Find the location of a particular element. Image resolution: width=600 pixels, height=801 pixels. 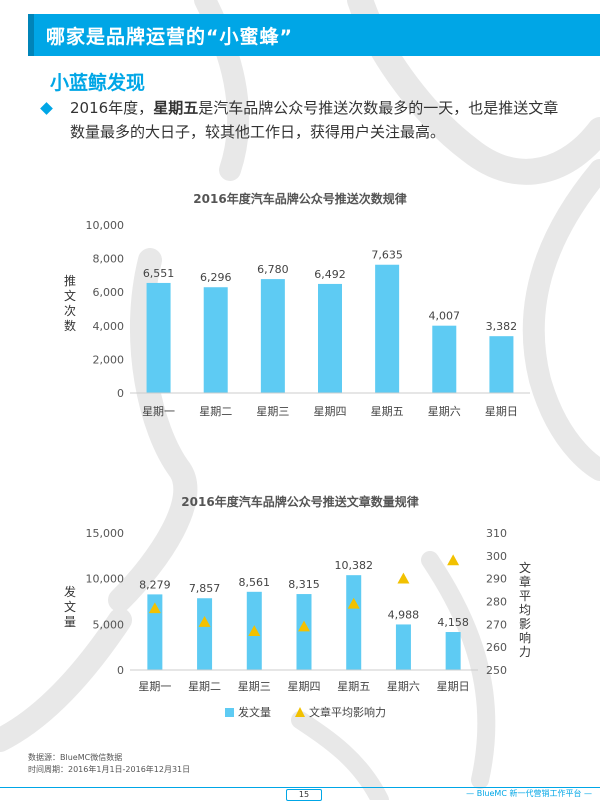

chart1-xtick-label: 星期六 is located at coordinates (444, 411).